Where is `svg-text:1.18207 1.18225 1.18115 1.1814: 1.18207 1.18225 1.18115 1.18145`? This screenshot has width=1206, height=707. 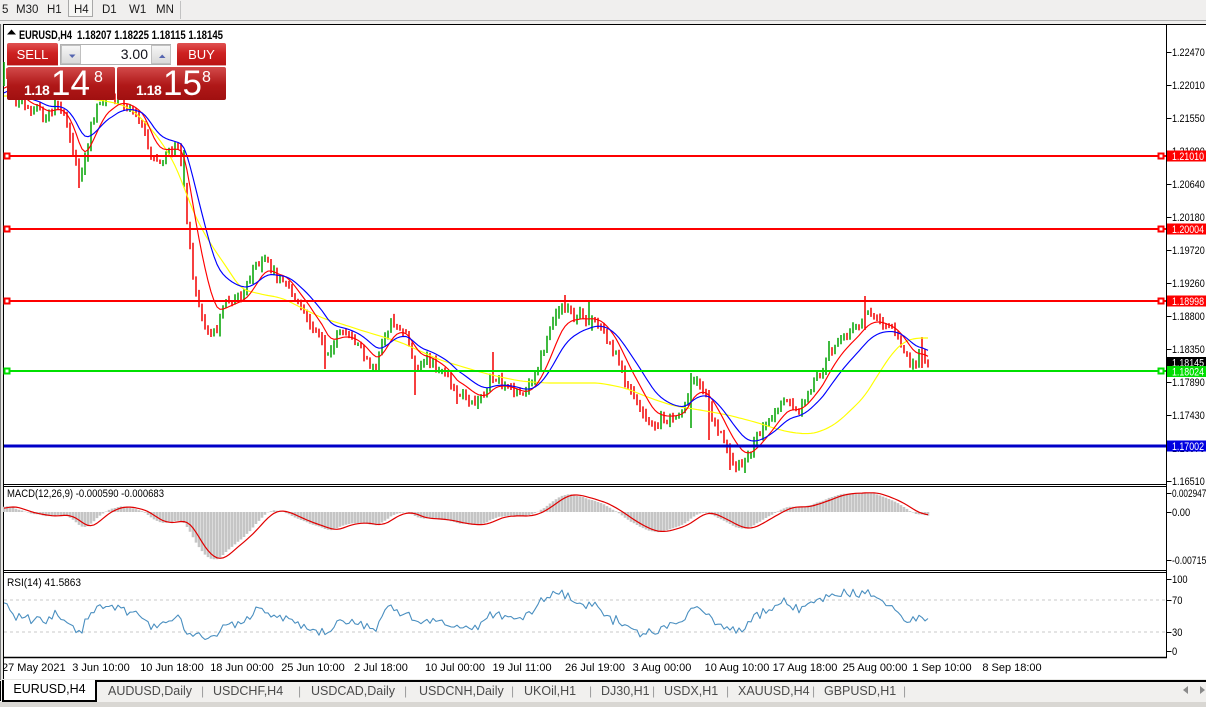 svg-text:1.18207 1.18225 1.18115 1.1814: 1.18207 1.18225 1.18115 1.18145 is located at coordinates (150, 35).